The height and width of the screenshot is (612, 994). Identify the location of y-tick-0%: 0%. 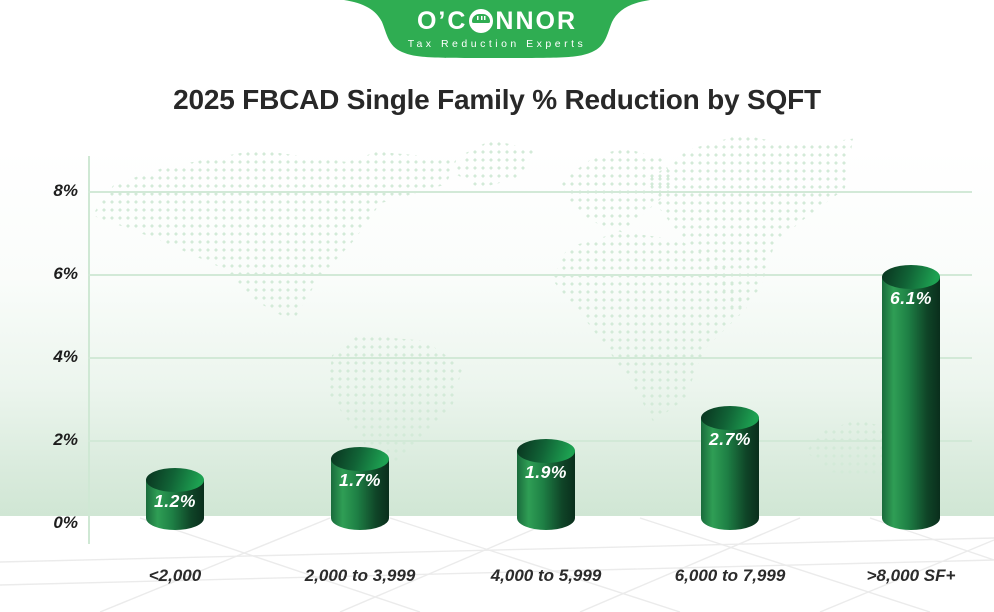
(65, 522).